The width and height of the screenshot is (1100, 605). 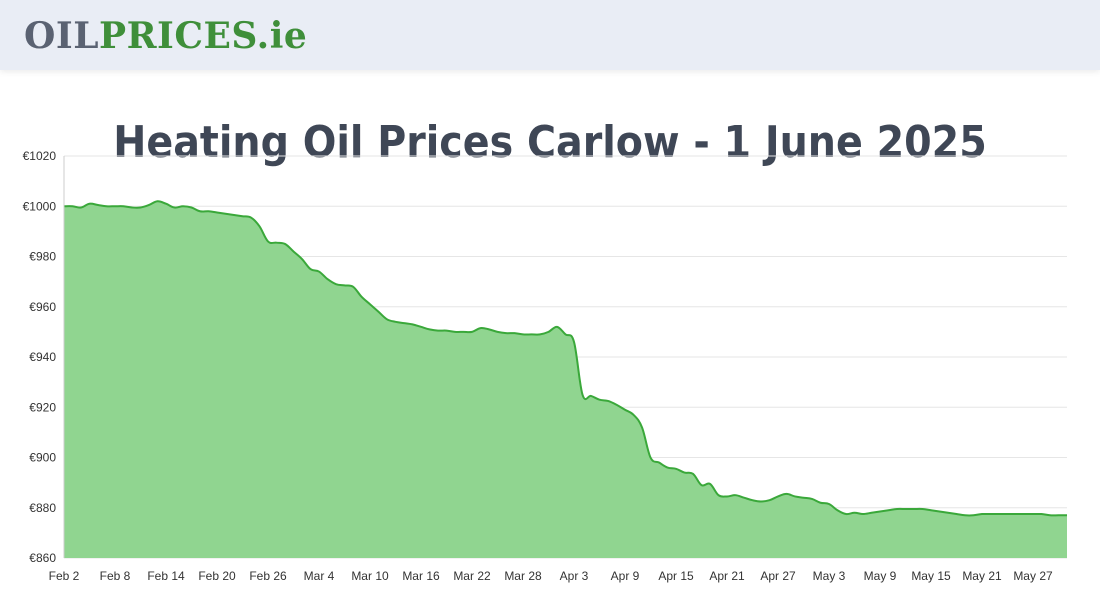 What do you see at coordinates (165, 36) in the screenshot?
I see `site-logo: OILPRICES.ie` at bounding box center [165, 36].